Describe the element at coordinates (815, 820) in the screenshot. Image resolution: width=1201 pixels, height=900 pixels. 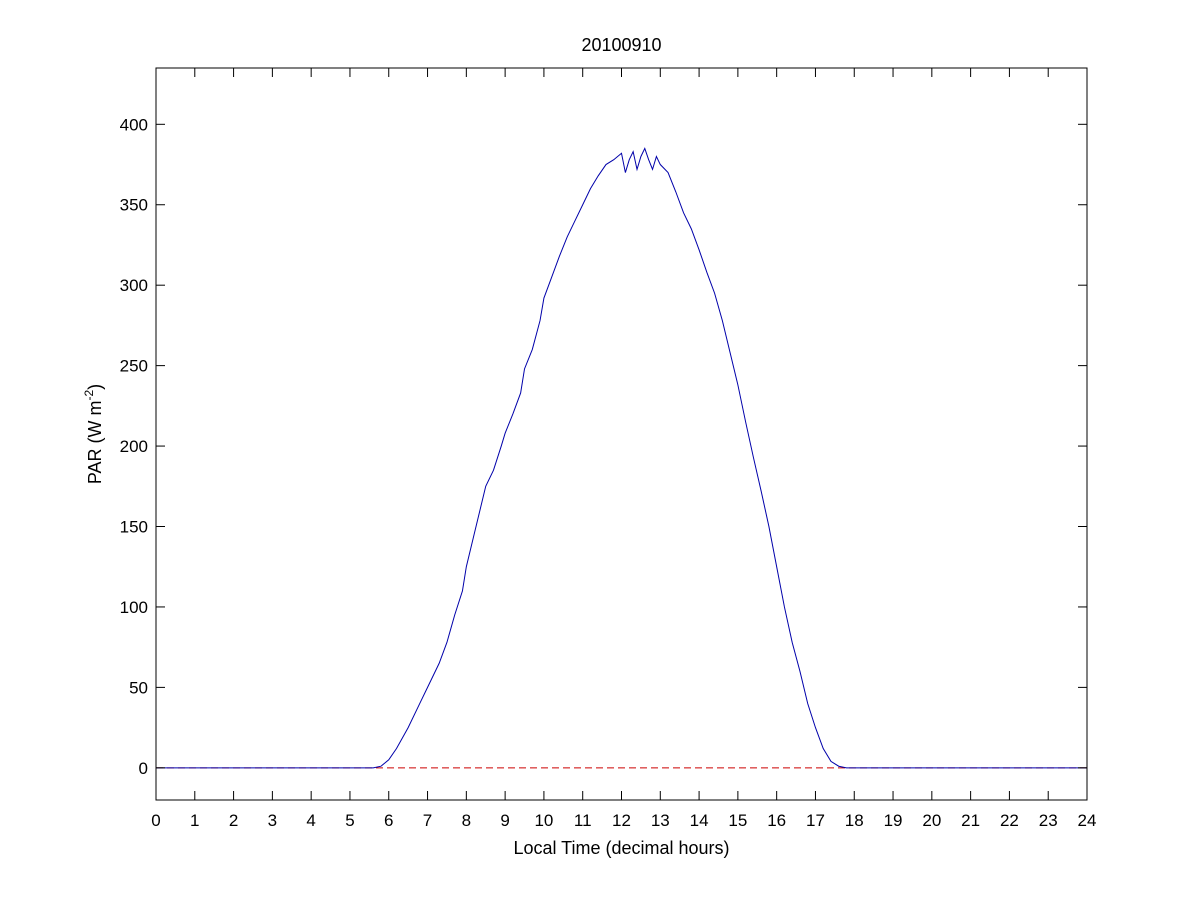
I see `x-tick-label: 17` at that location.